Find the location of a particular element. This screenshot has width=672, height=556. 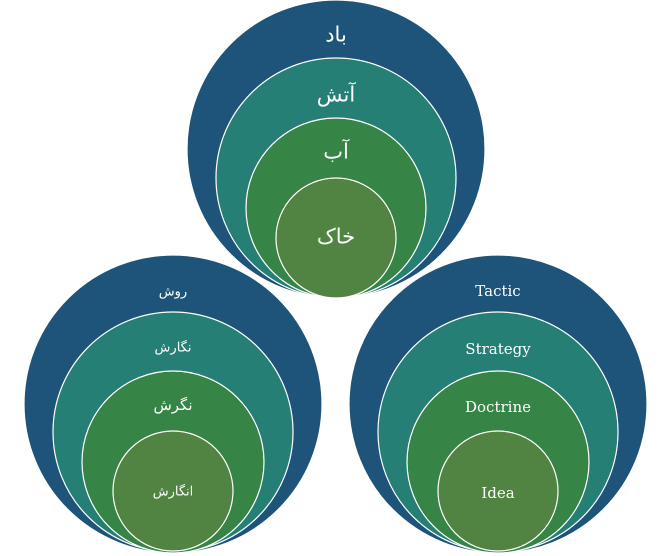

top-label-third: آب is located at coordinates (336, 151).